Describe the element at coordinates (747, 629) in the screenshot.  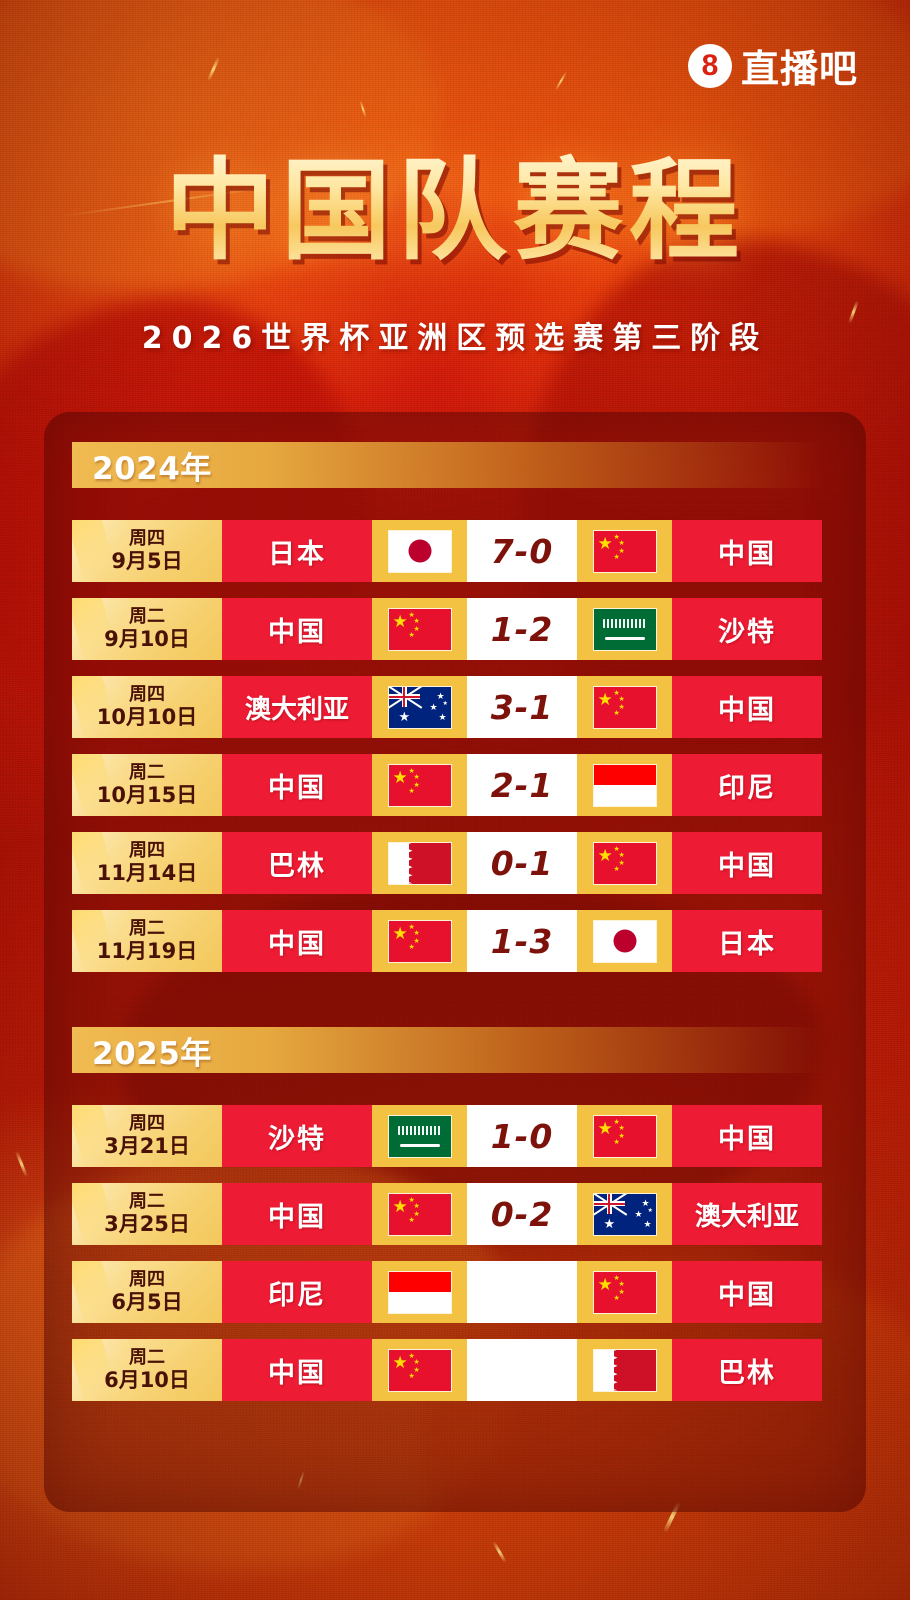
I see `away-team-name: 沙特` at that location.